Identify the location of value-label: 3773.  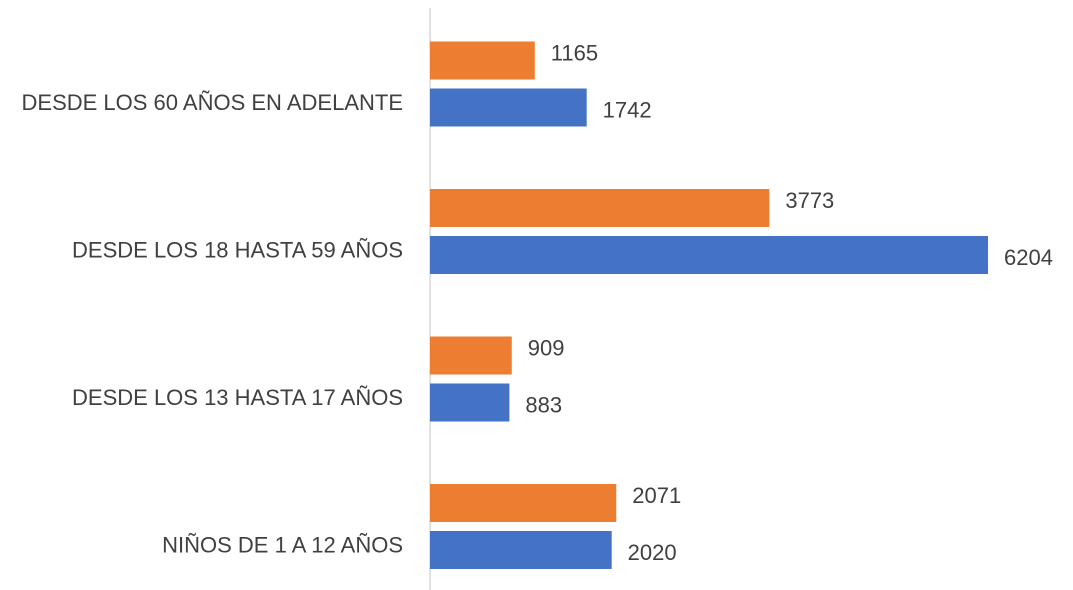
(809, 200).